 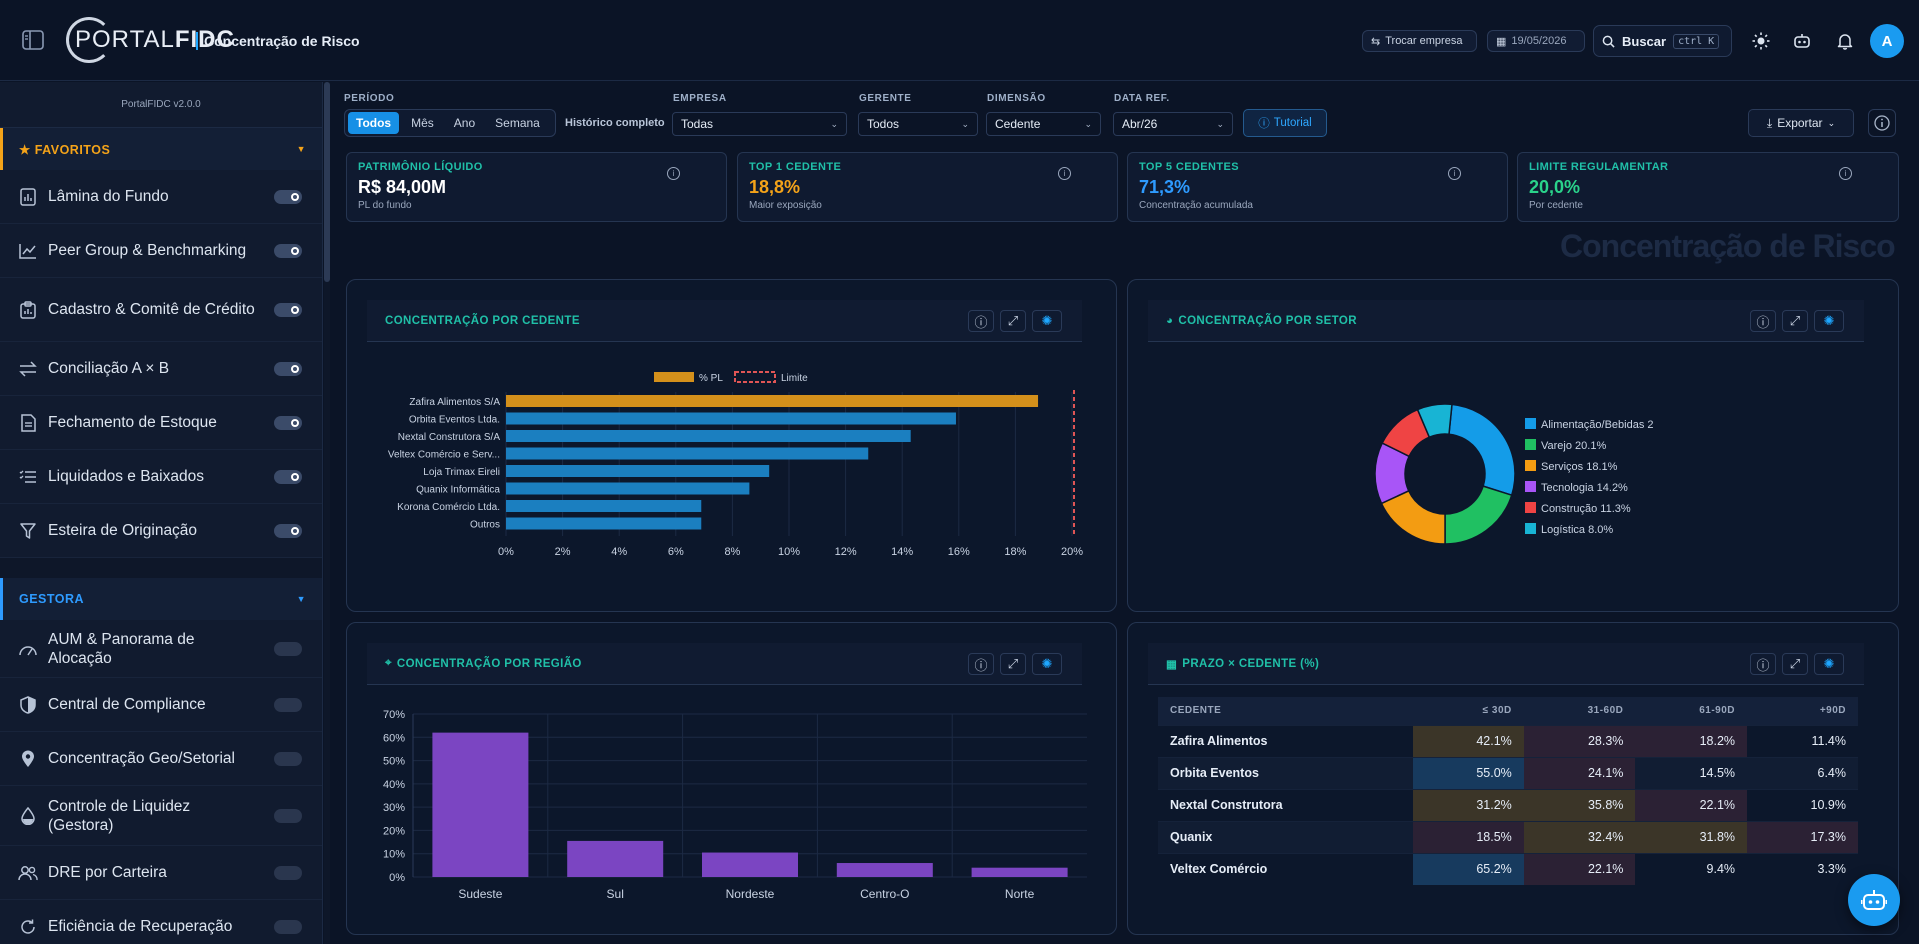 What do you see at coordinates (301, 149) in the screenshot?
I see `chevron-down-icon: ▼` at bounding box center [301, 149].